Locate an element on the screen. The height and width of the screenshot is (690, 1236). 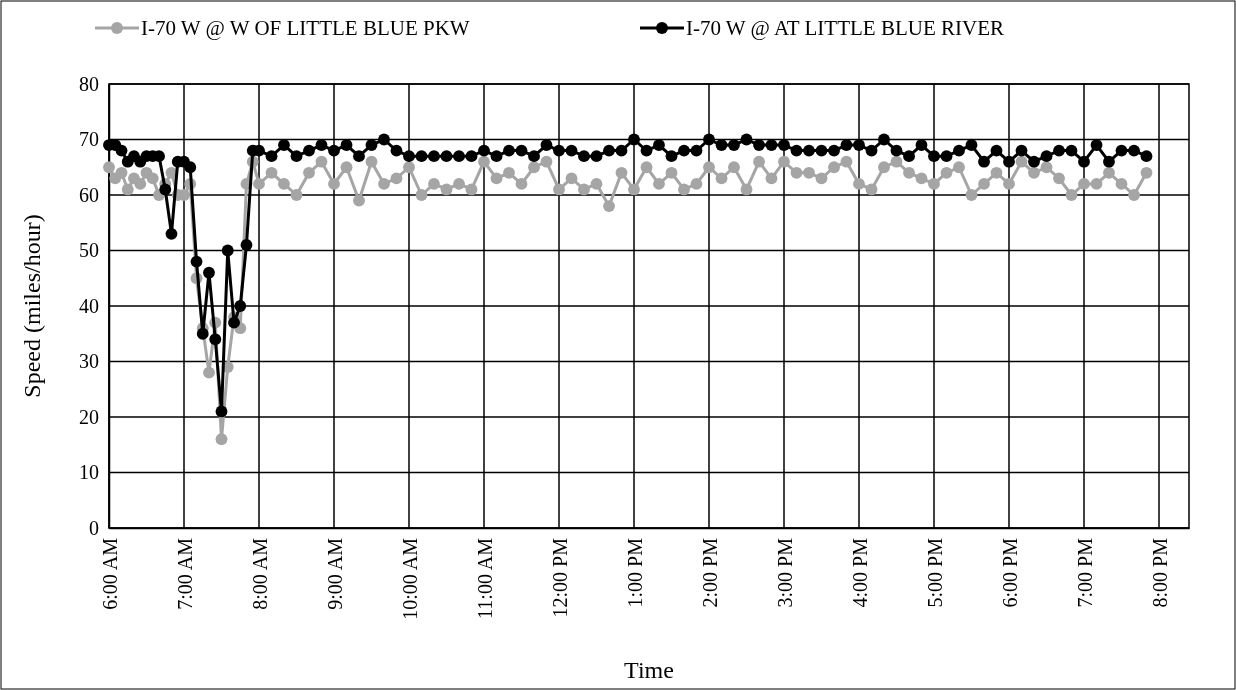
x-tick-label: 6:00 AM is located at coordinates (109, 573).